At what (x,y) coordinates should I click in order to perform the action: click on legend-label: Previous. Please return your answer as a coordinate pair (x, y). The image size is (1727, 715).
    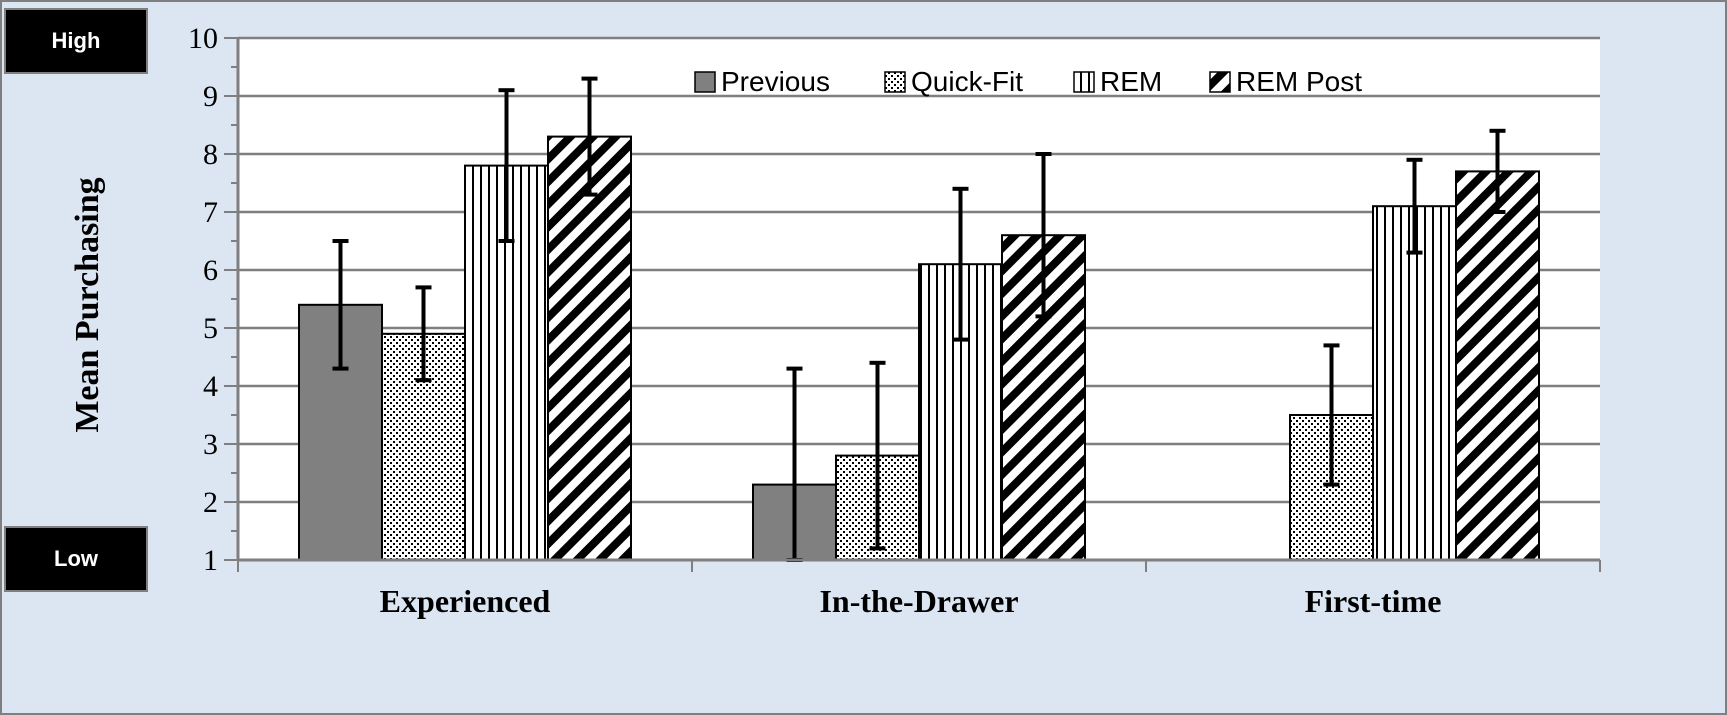
    Looking at the image, I should click on (775, 81).